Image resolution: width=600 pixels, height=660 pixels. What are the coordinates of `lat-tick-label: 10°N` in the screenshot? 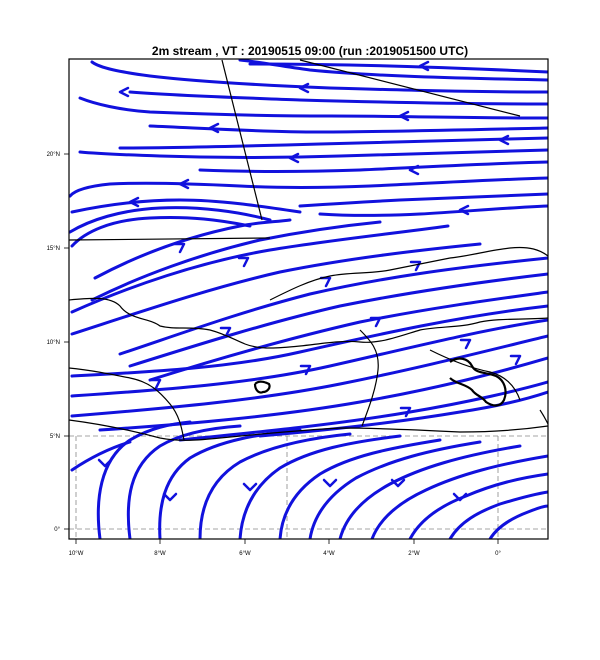 It's located at (53, 343).